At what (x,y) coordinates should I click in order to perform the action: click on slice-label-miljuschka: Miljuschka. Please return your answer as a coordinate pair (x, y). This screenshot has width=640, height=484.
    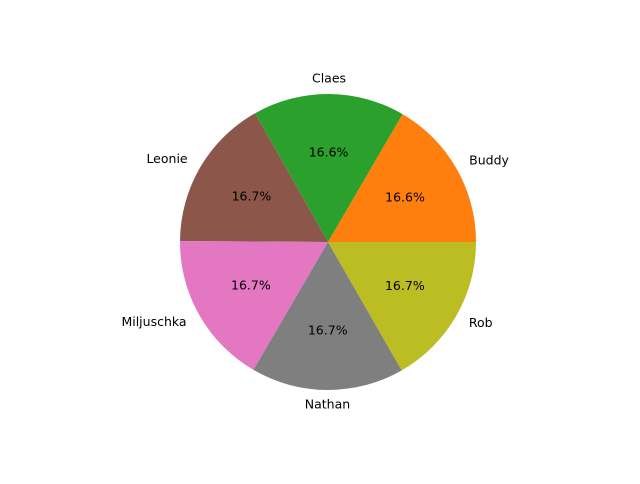
    Looking at the image, I should click on (153, 321).